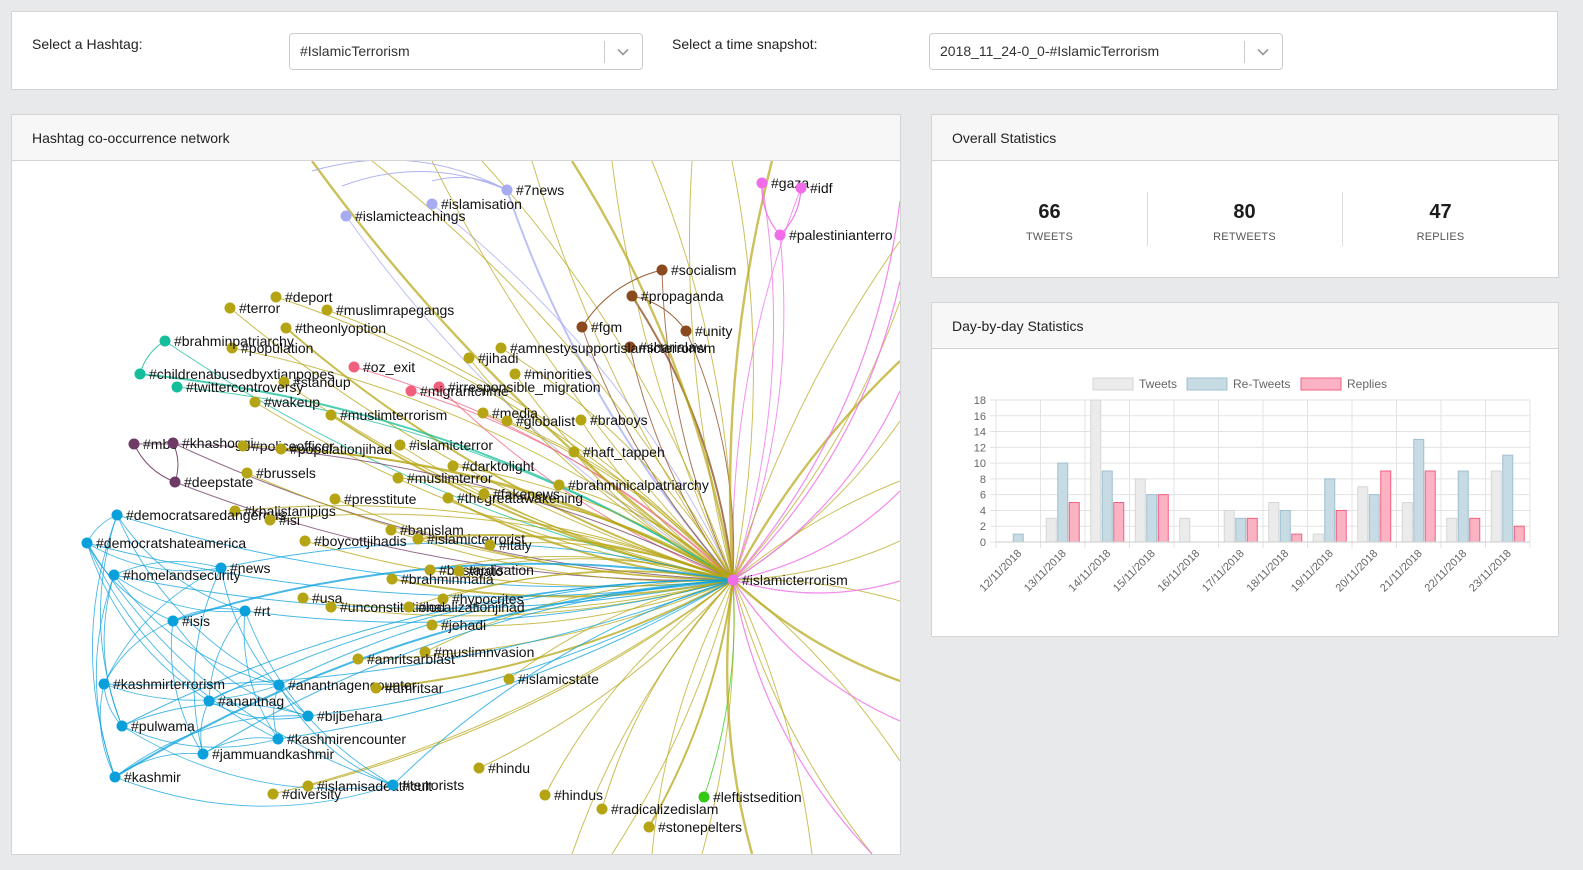  Describe the element at coordinates (571, 795) in the screenshot. I see `network-node: #hindus` at that location.